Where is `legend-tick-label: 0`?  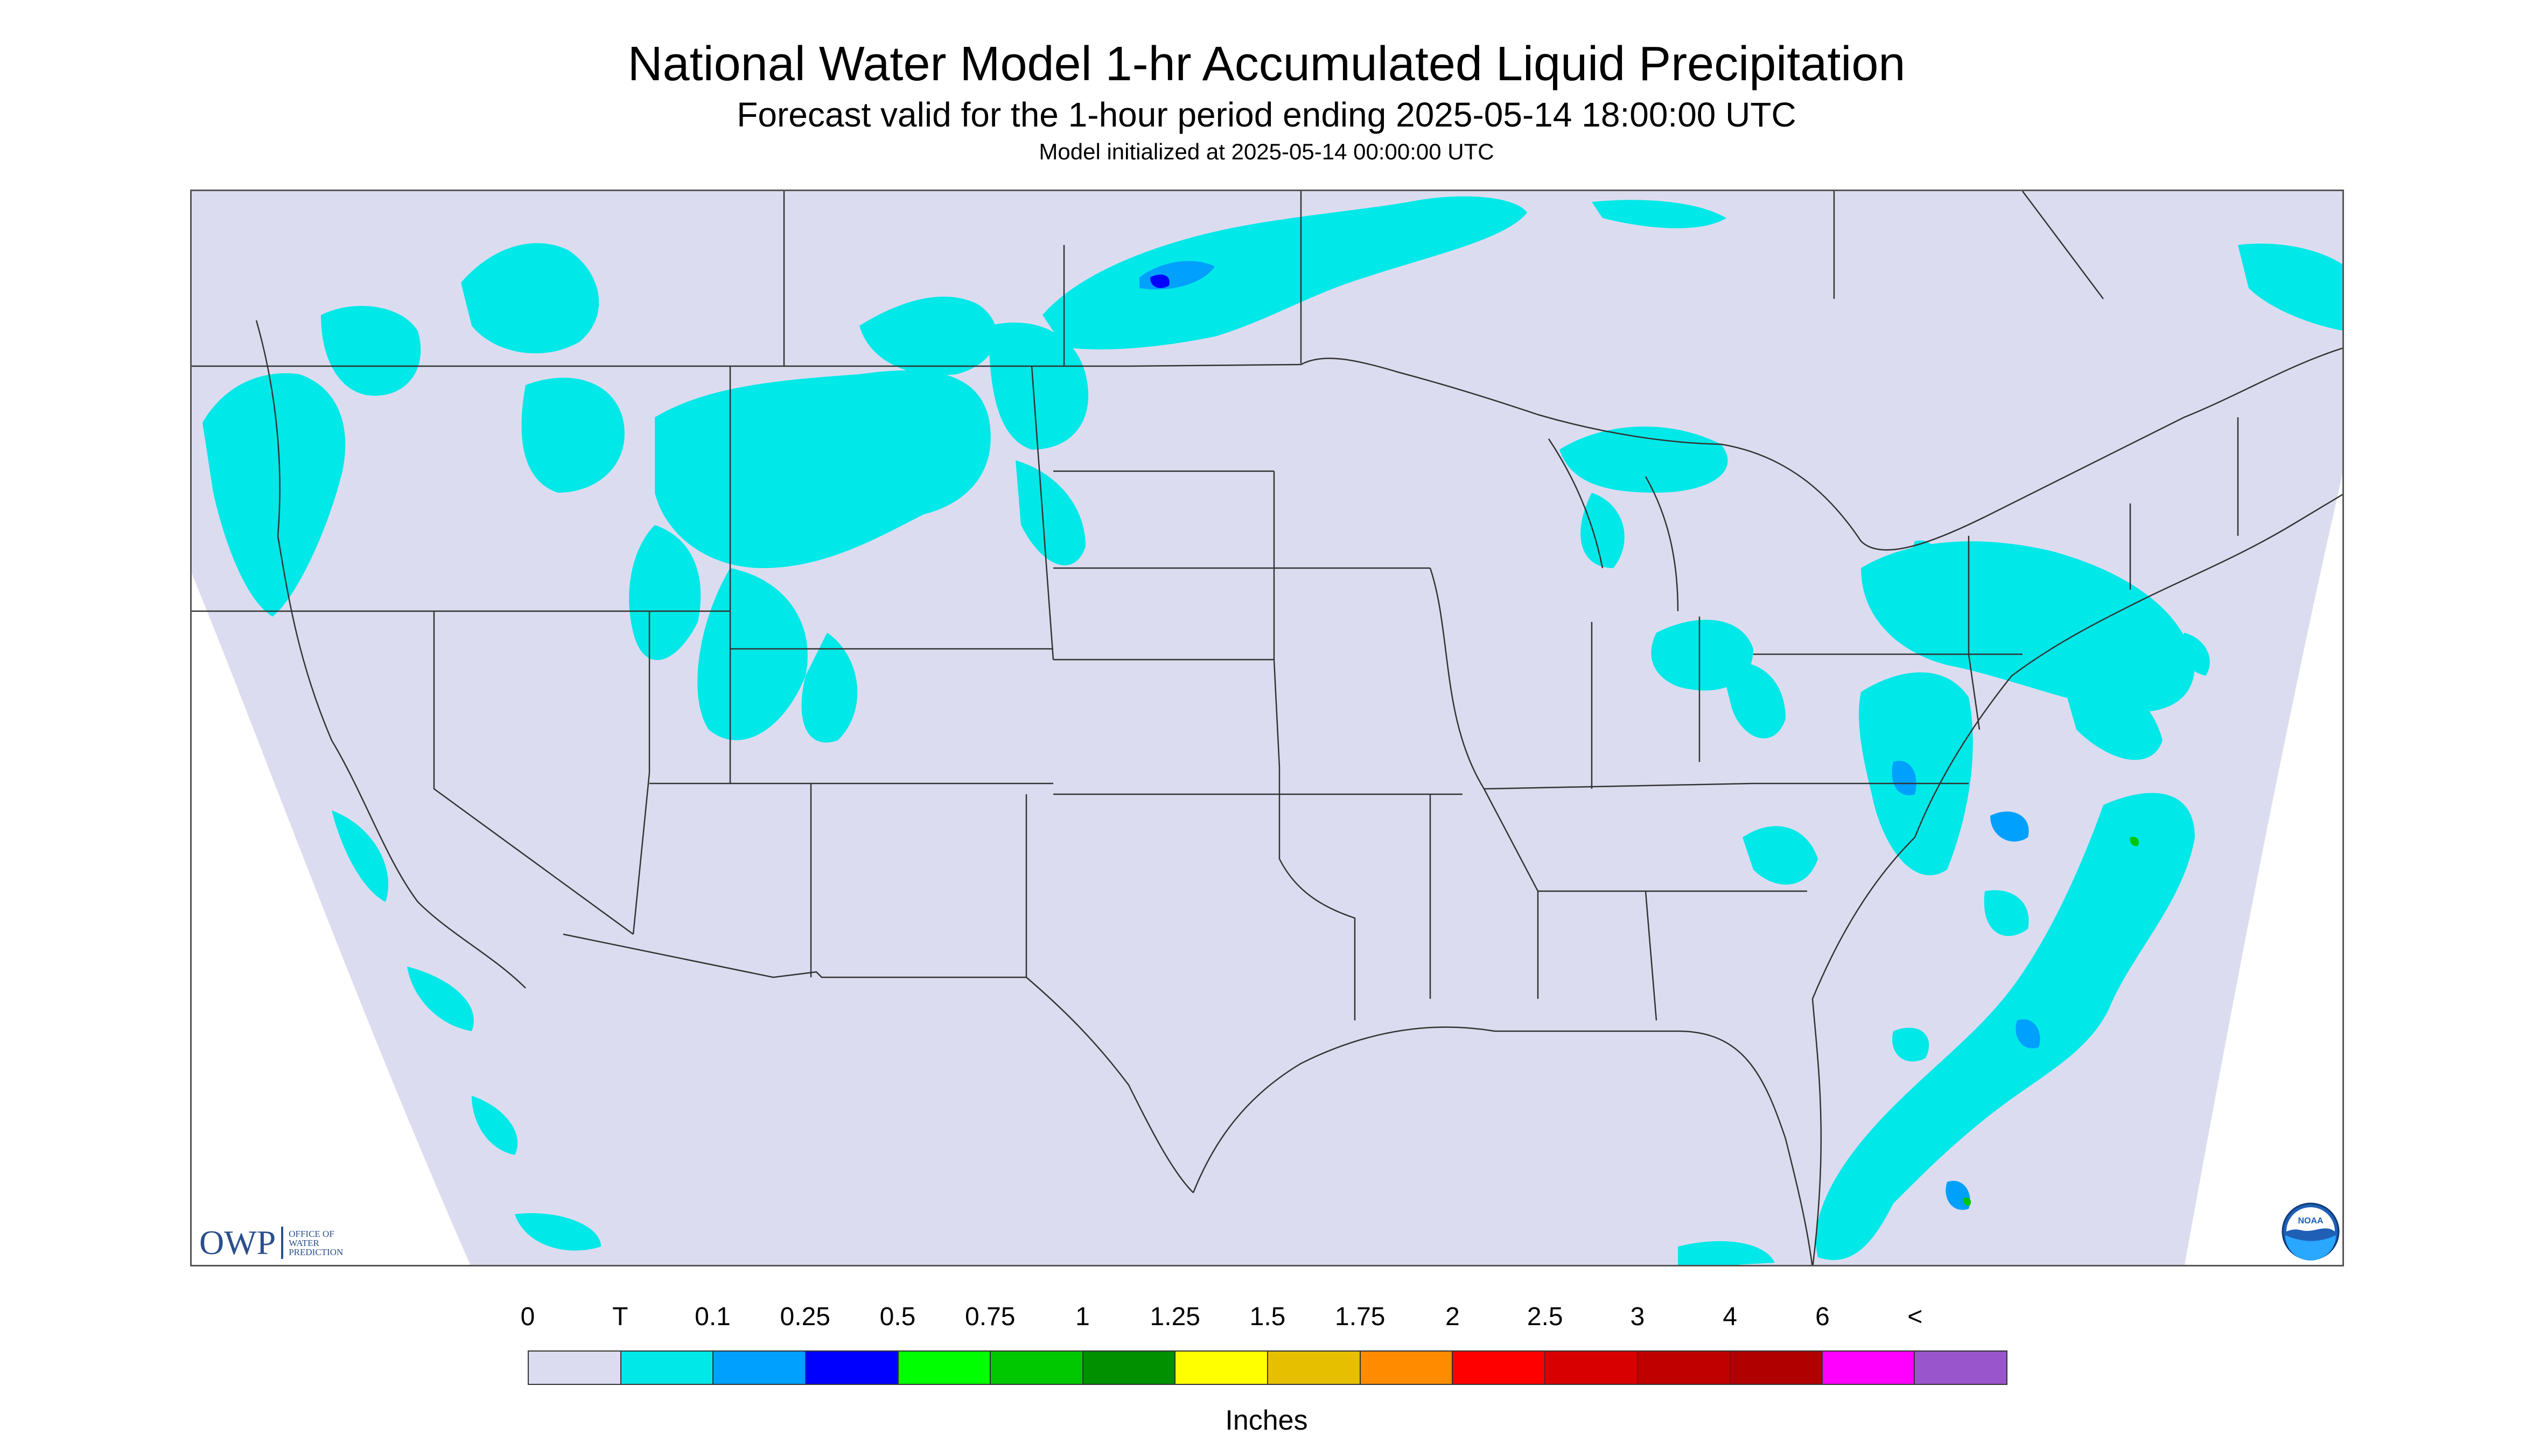
legend-tick-label: 0 is located at coordinates (527, 1317).